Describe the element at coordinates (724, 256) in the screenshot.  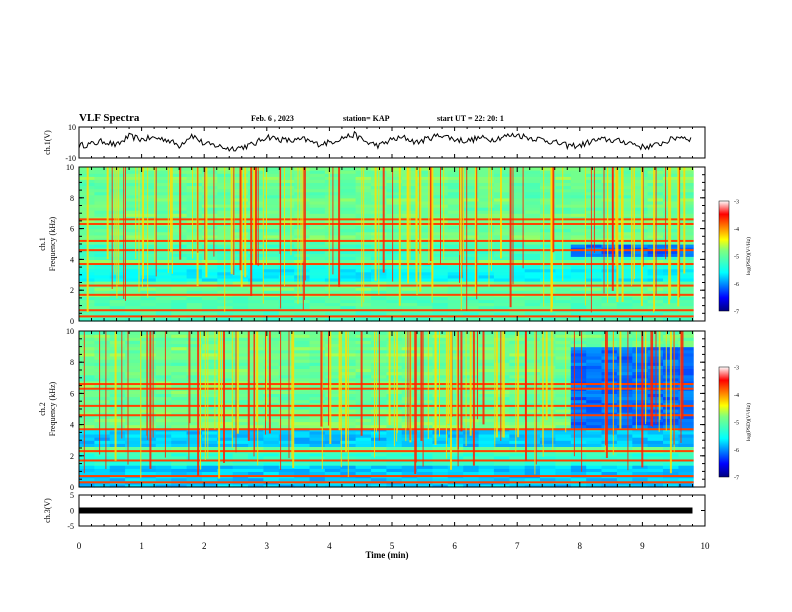
I see `colorbar` at that location.